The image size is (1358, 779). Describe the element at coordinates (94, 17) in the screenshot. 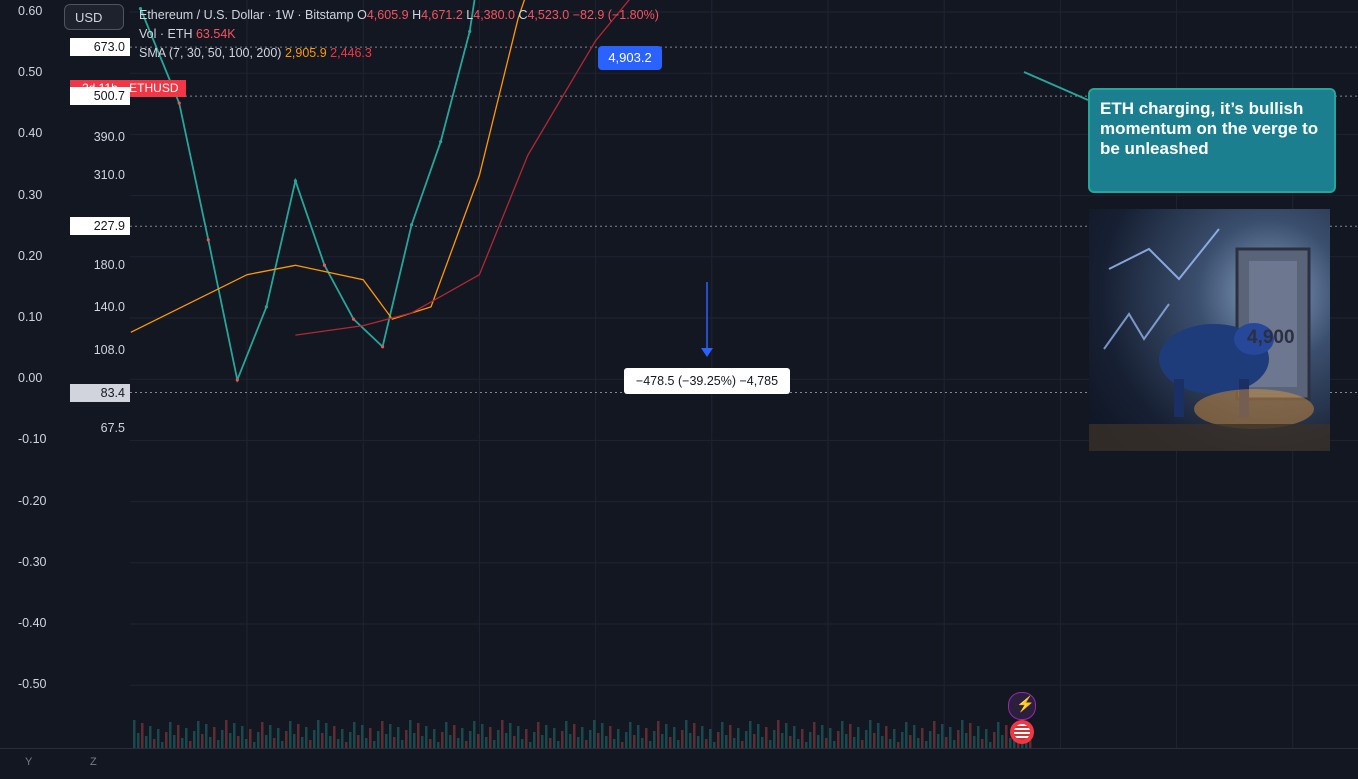

I see `currency-selector: USD` at that location.